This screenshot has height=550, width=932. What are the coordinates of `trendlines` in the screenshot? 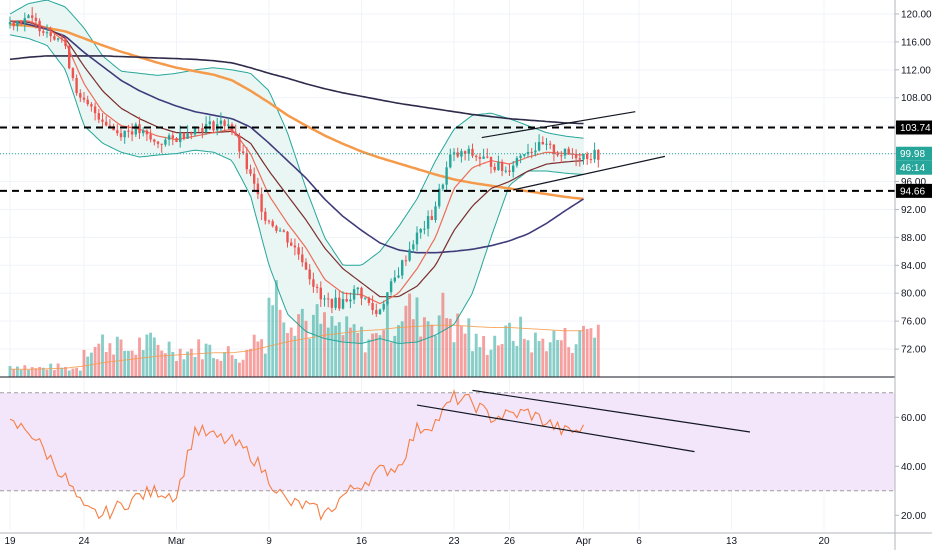 It's located at (573, 151).